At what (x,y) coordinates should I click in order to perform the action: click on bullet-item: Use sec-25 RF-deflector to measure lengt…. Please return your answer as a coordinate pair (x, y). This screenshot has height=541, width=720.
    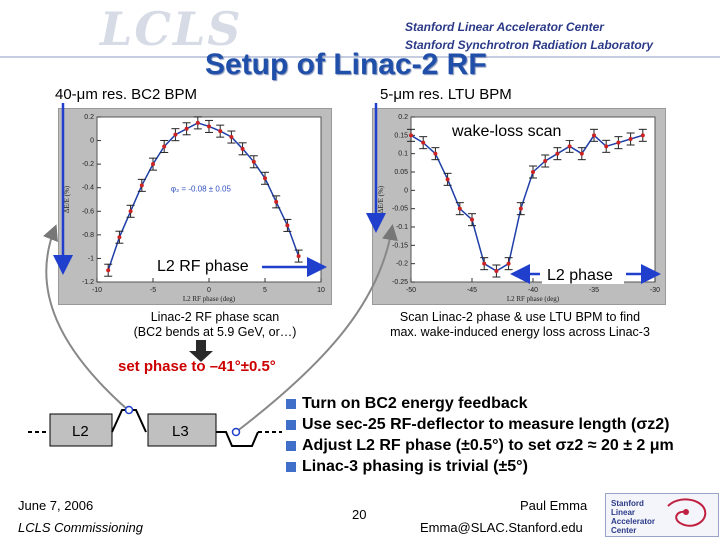
    Looking at the image, I should click on (502, 425).